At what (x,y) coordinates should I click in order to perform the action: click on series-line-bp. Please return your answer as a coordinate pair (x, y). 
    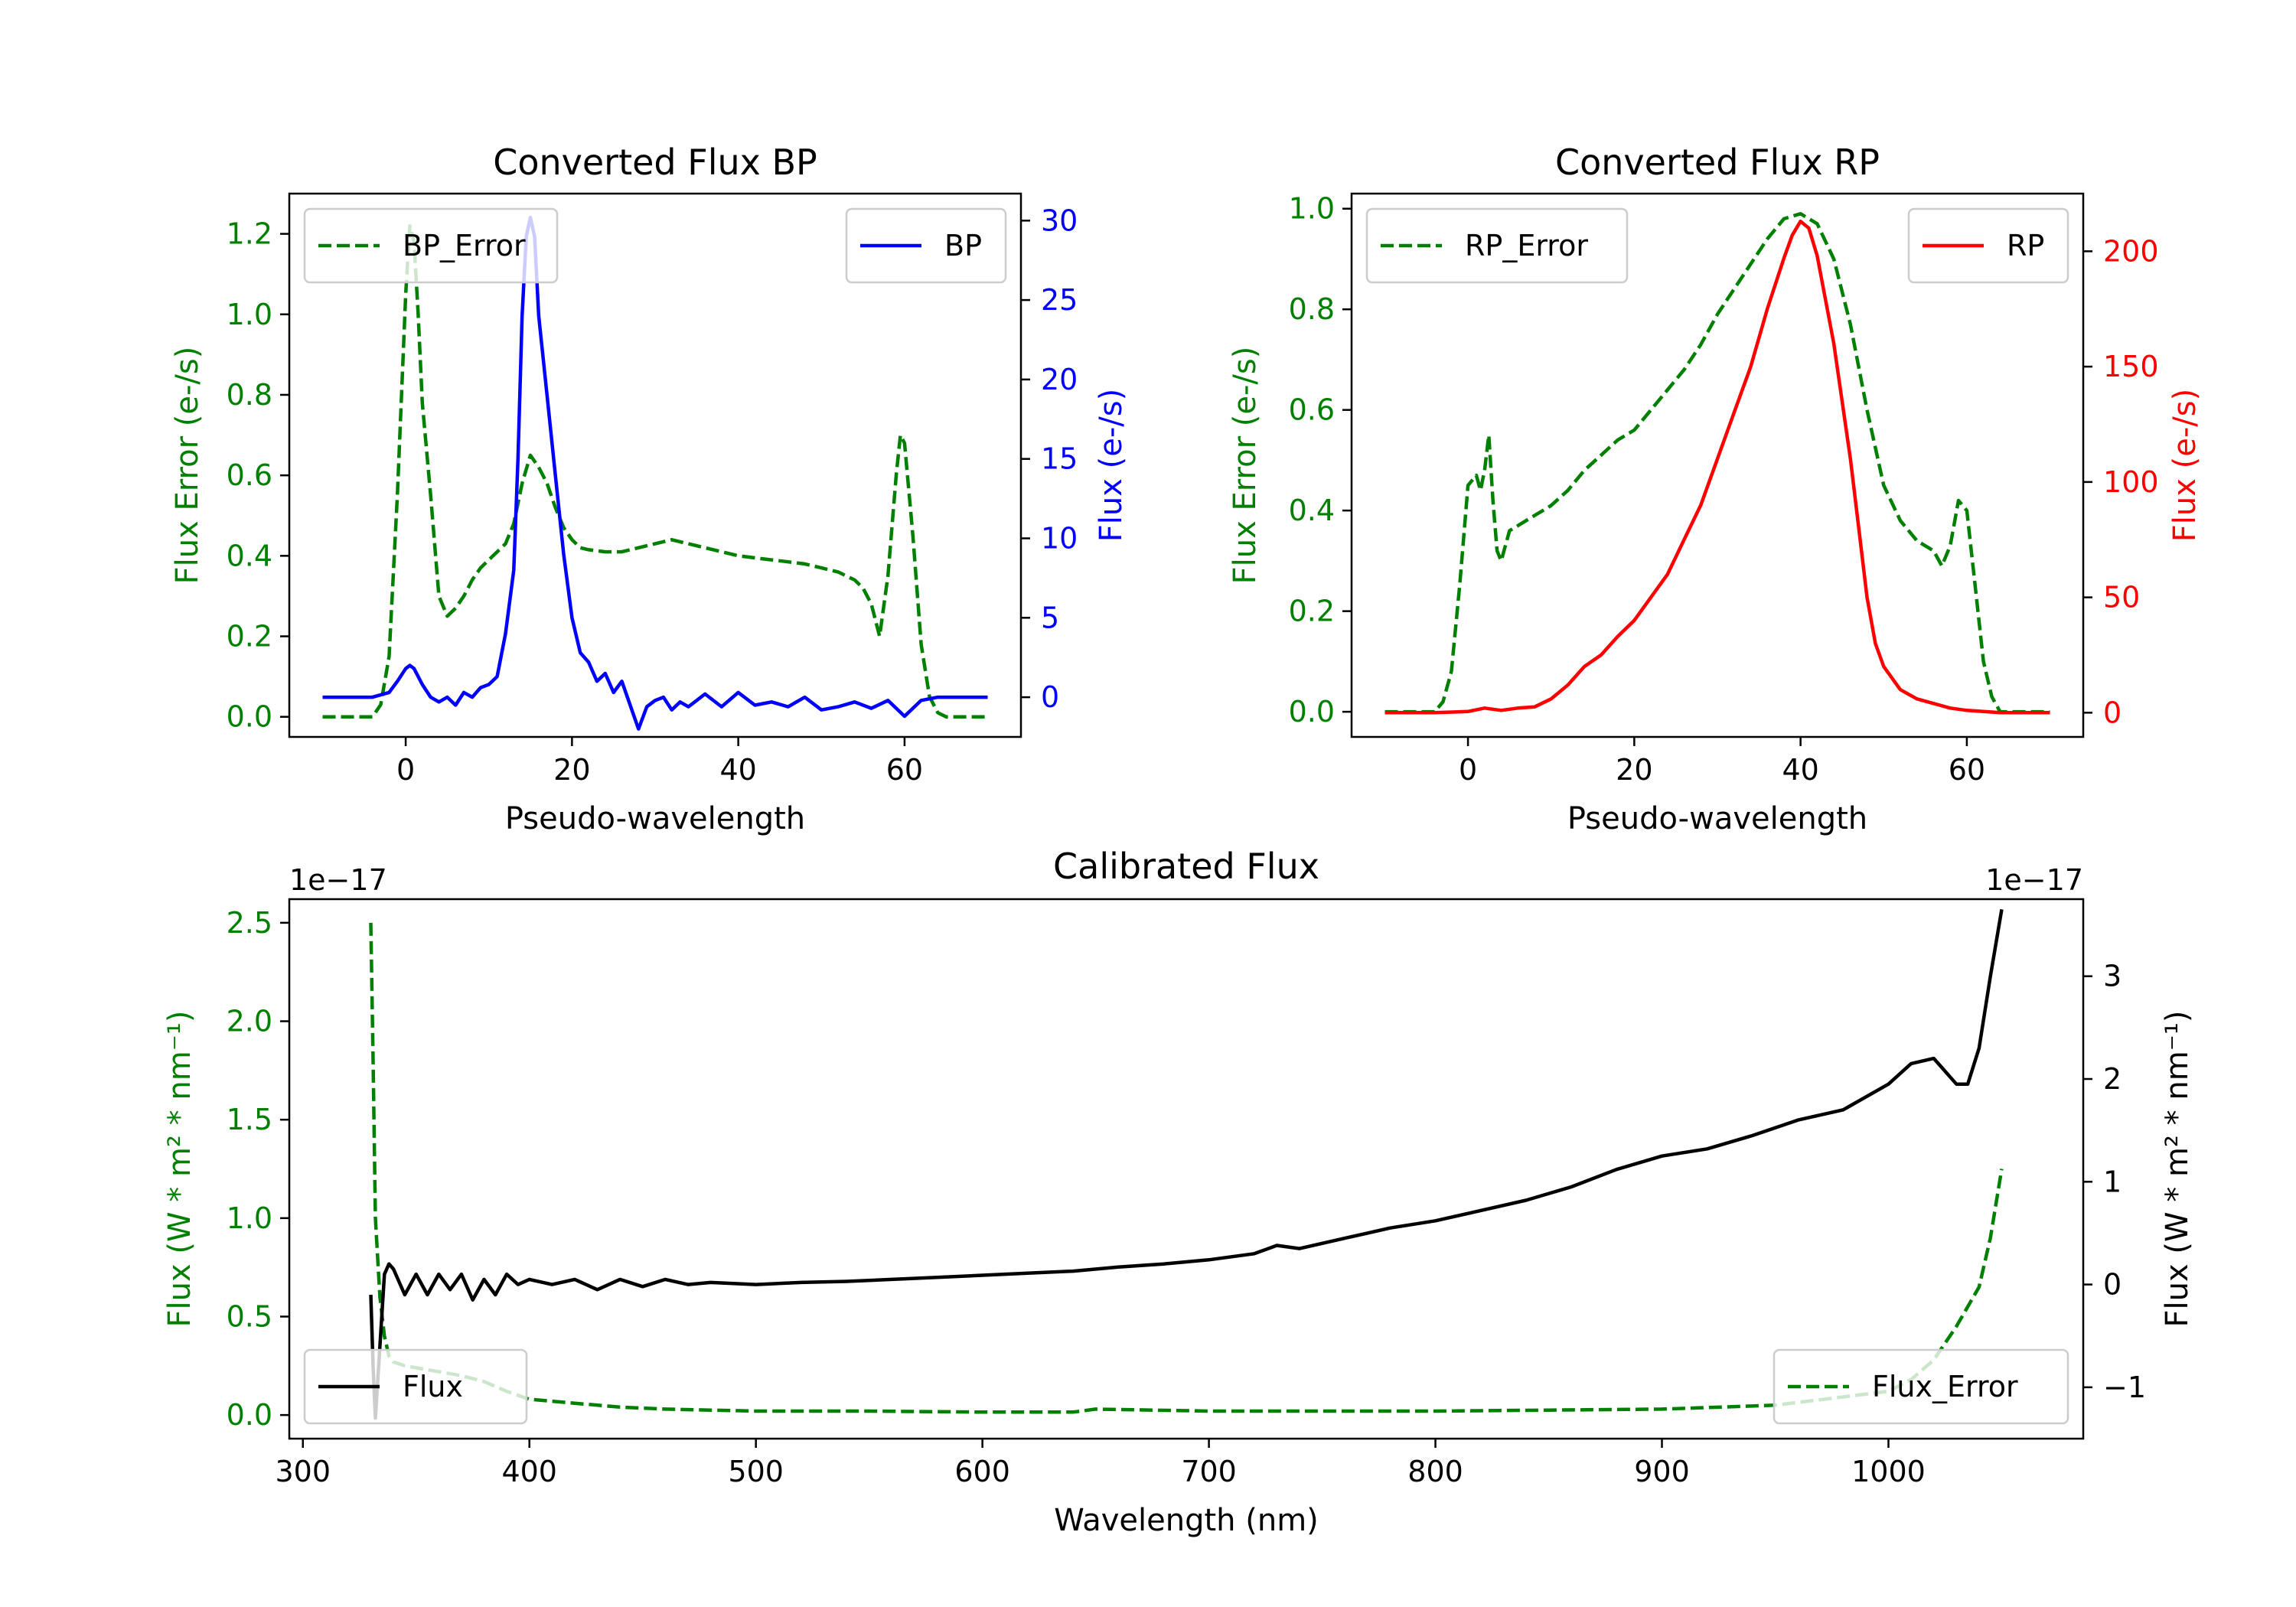
    Looking at the image, I should click on (655, 473).